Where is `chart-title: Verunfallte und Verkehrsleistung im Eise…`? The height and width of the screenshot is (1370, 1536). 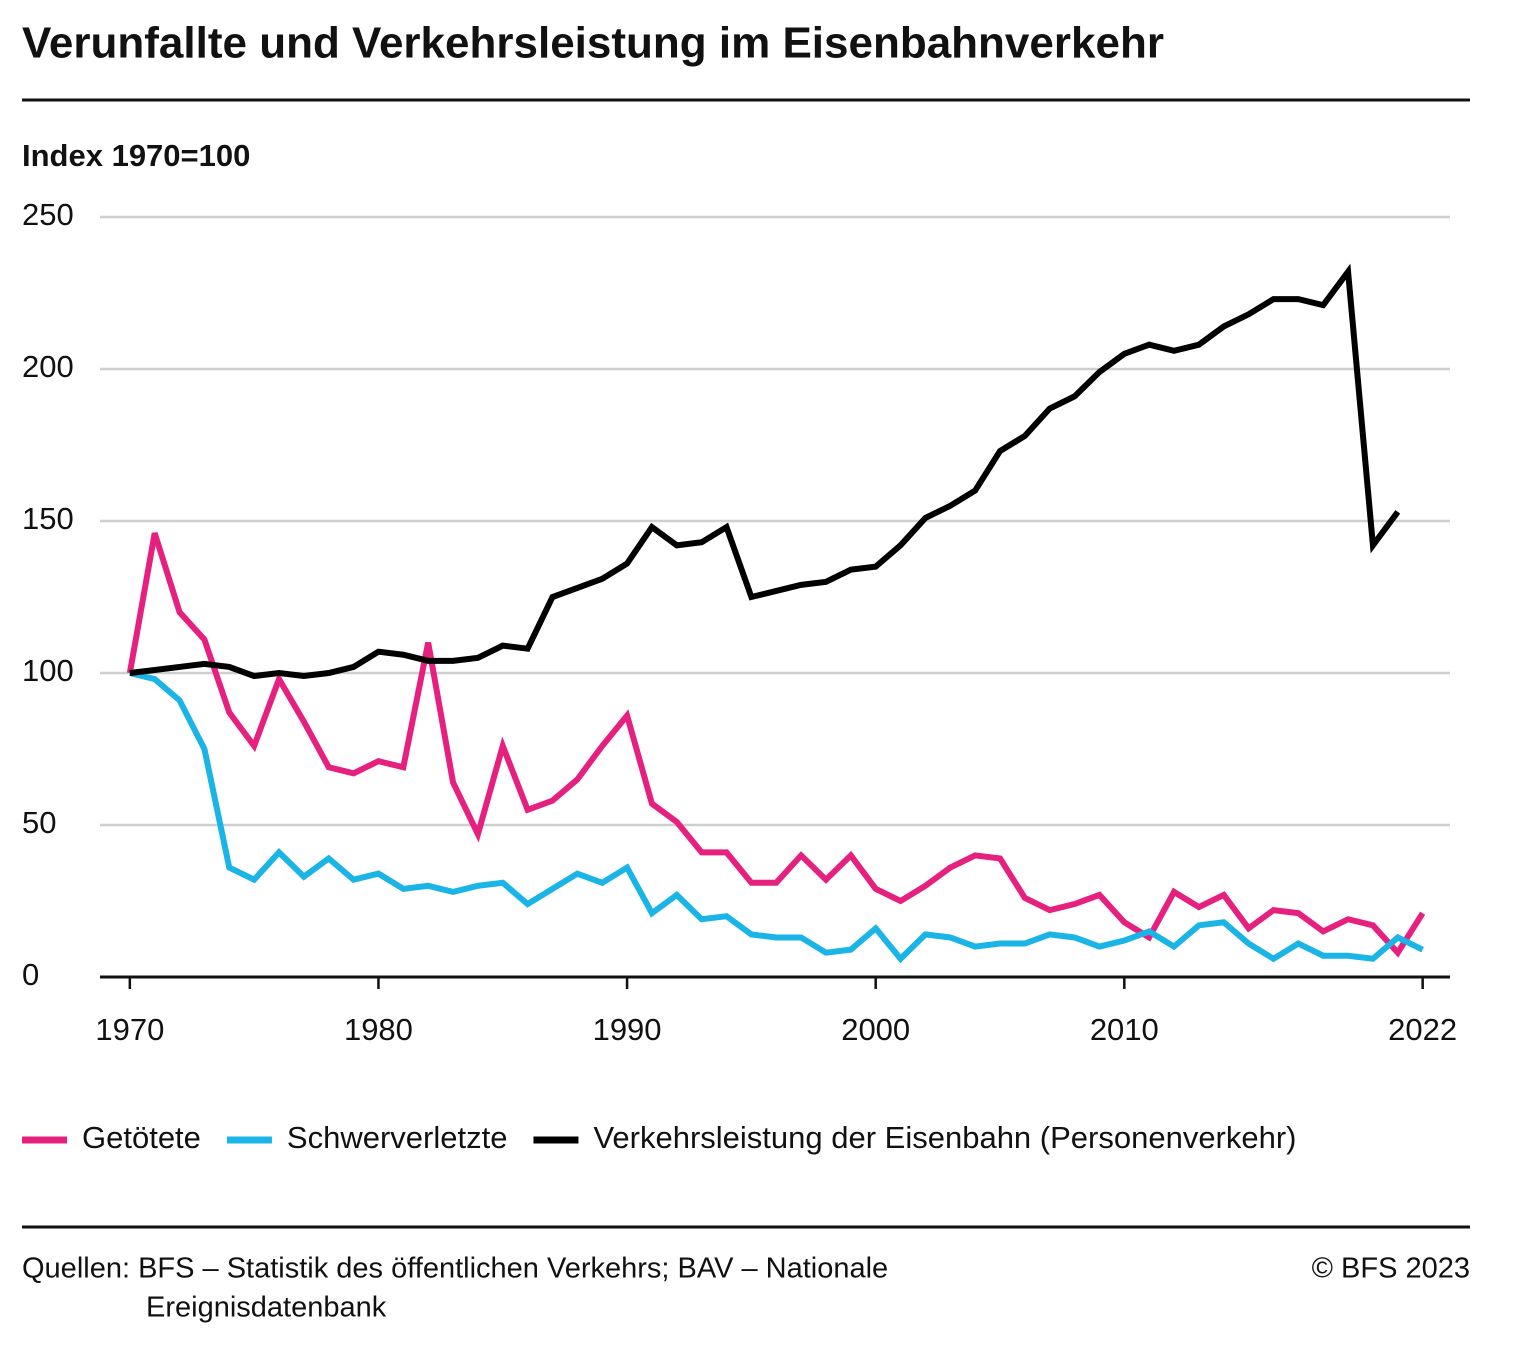 chart-title: Verunfallte und Verkehrsleistung im Eise… is located at coordinates (593, 43).